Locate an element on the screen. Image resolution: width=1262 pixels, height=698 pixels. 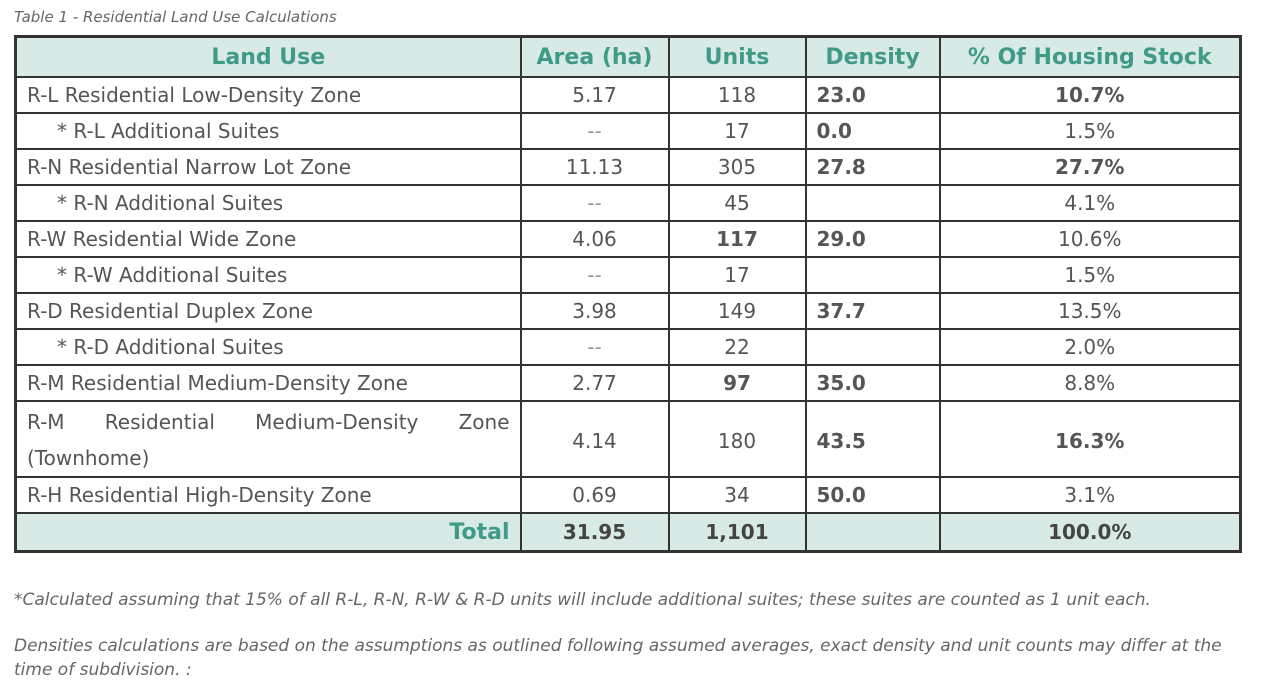
land-use-cell: R-D Residential Duplex Zone is located at coordinates (268, 311).